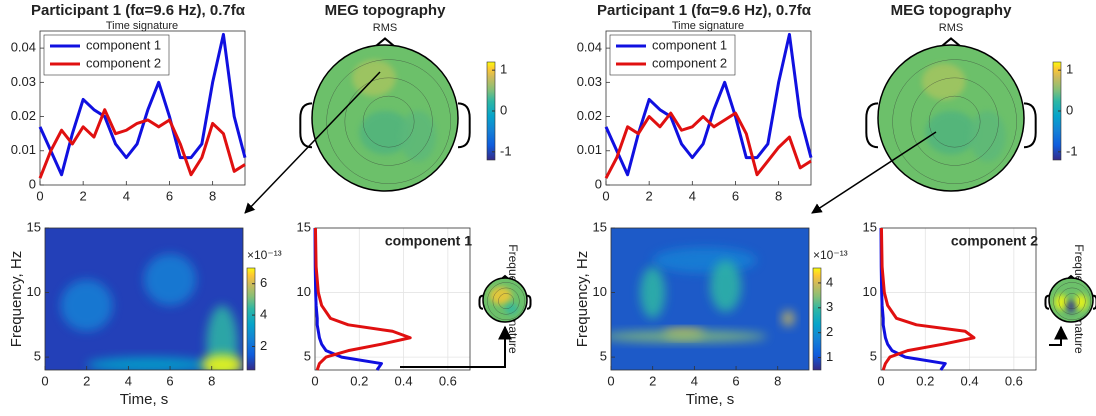 The height and width of the screenshot is (416, 1096). Describe the element at coordinates (582, 299) in the screenshot. I see `y-axis-label: Frequency, Hz` at that location.